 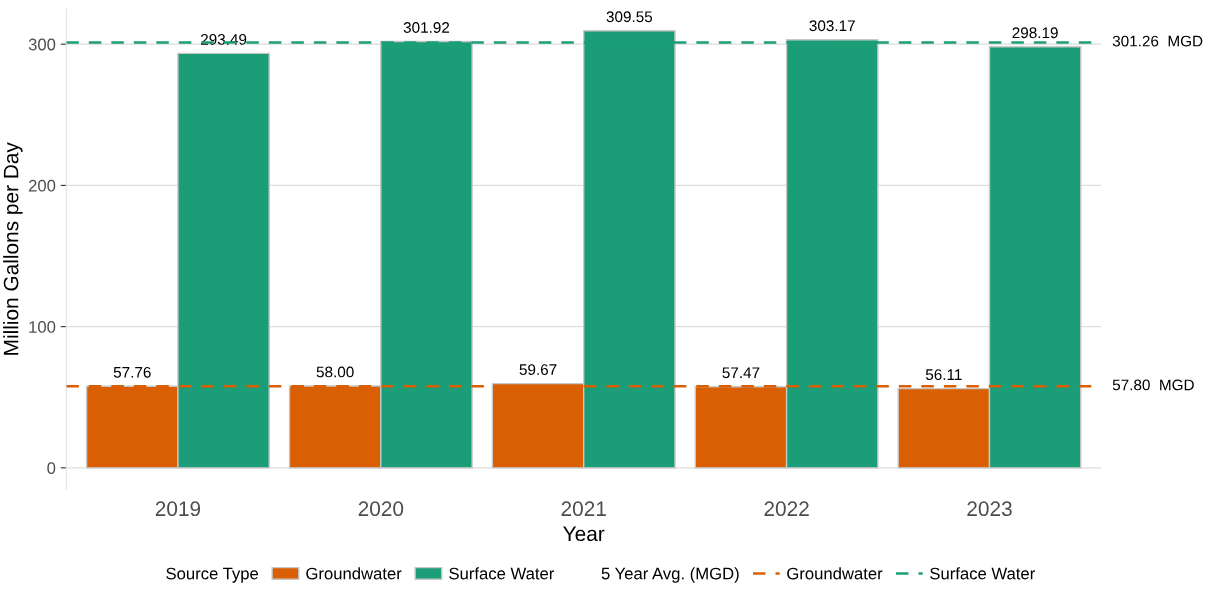 What do you see at coordinates (741, 373) in the screenshot?
I see `data-label: 57.47` at bounding box center [741, 373].